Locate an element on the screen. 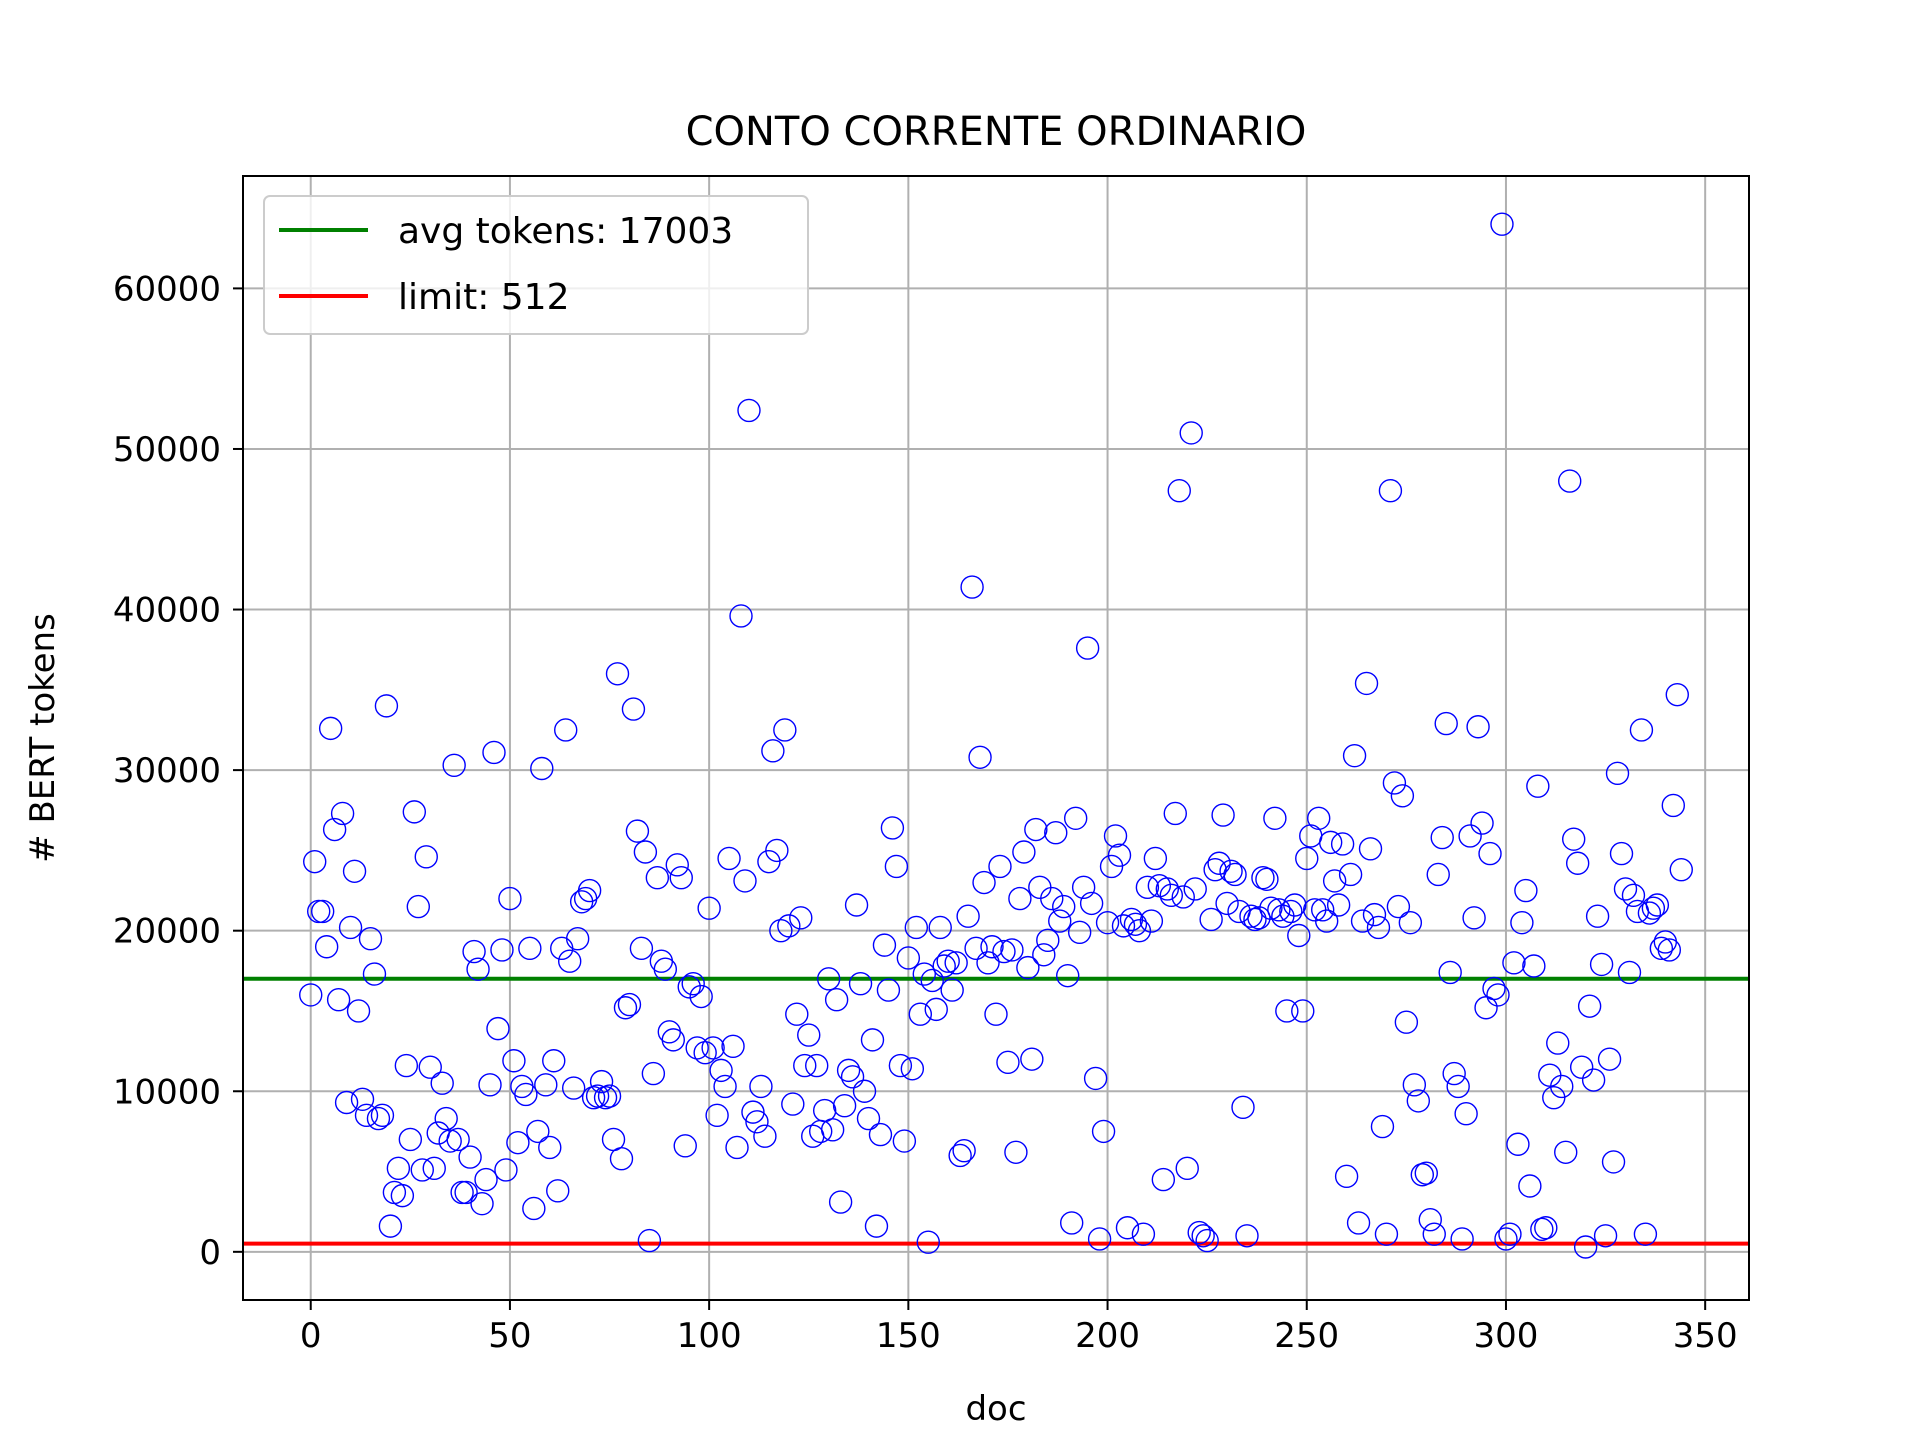 Image resolution: width=1920 pixels, height=1440 pixels. y-axis-label: # BERT tokens is located at coordinates (43, 738).